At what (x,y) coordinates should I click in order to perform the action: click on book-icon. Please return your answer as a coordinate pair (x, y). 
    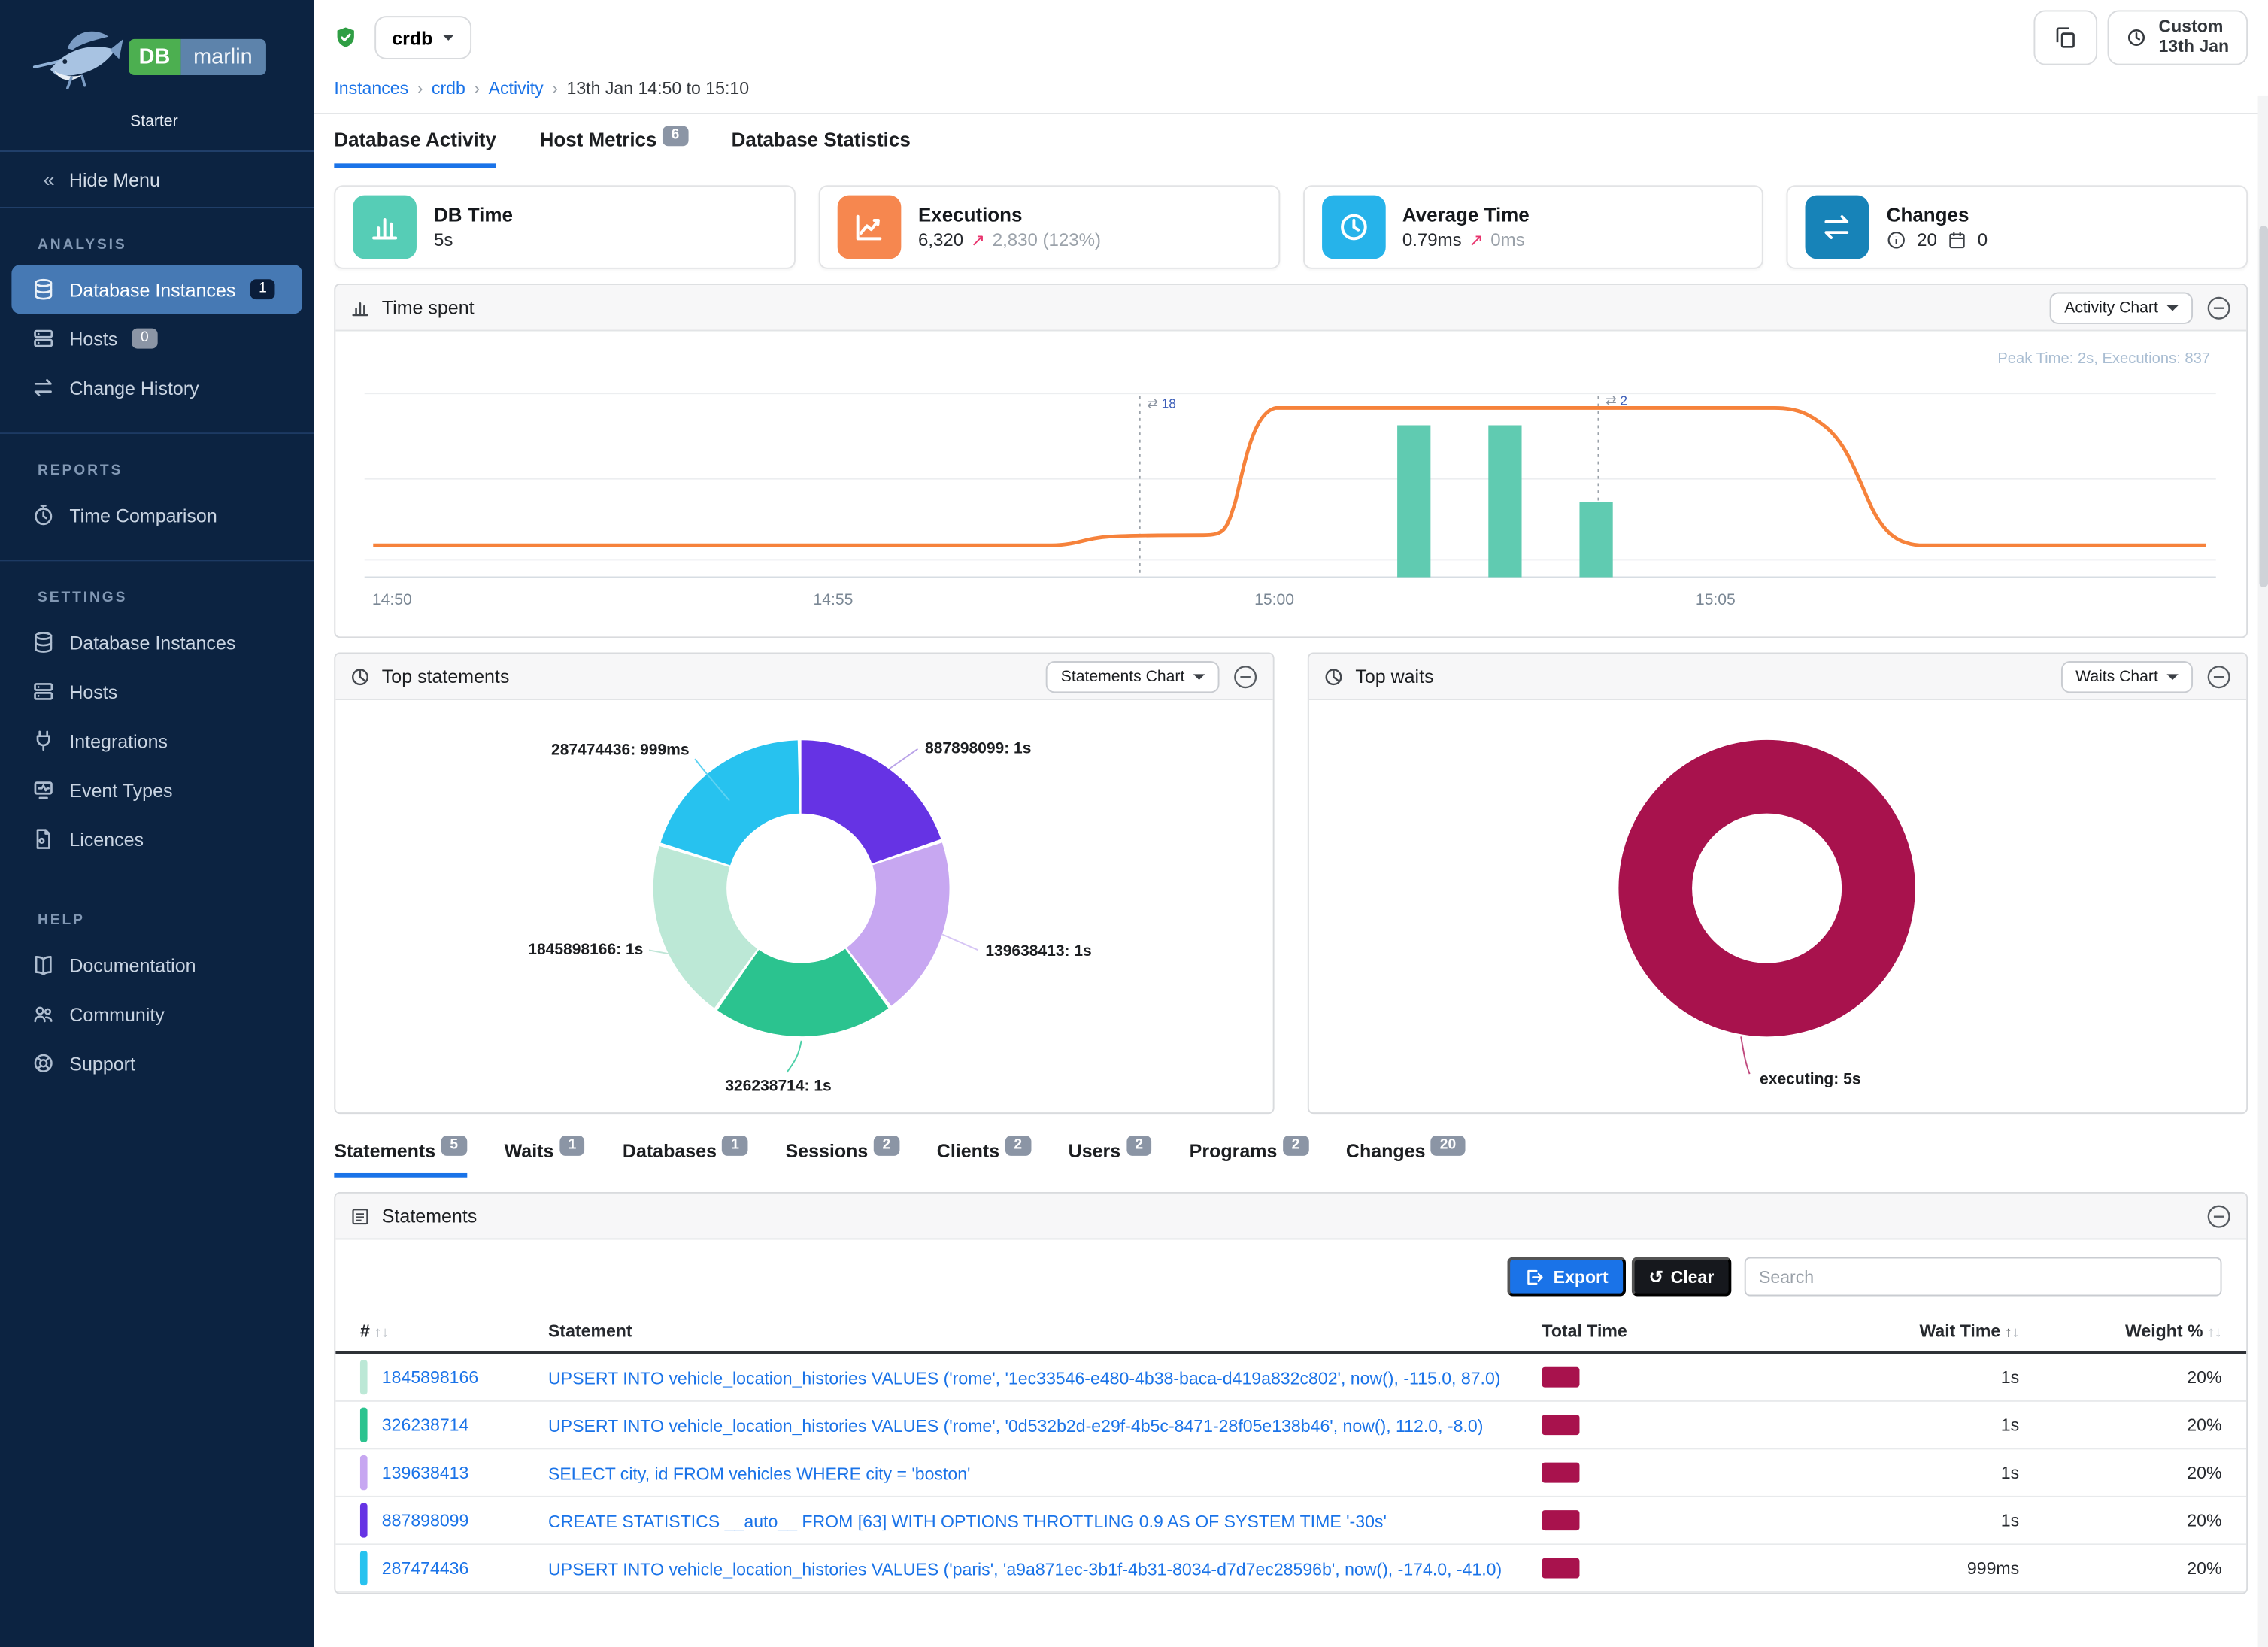
    Looking at the image, I should click on (43, 965).